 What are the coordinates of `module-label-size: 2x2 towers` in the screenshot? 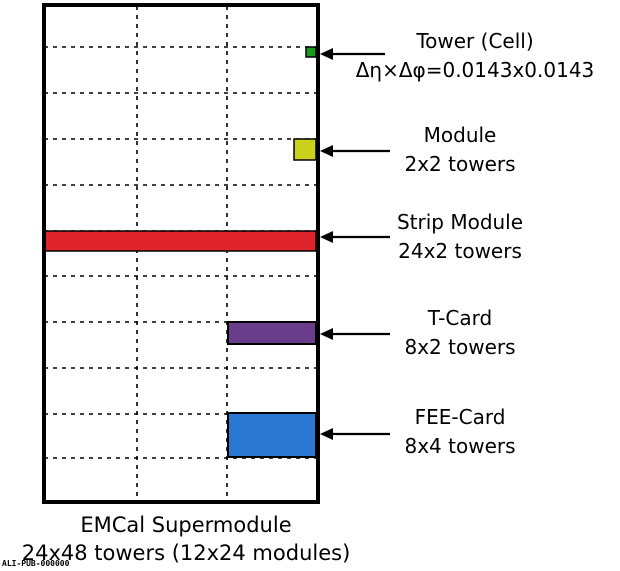 It's located at (460, 164).